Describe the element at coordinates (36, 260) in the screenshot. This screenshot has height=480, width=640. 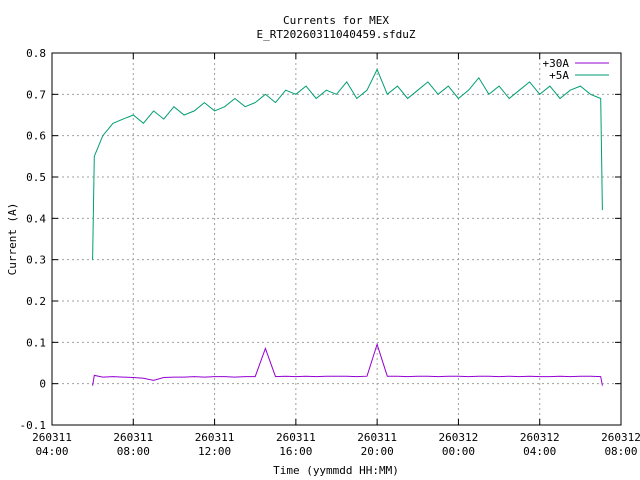
I see `y-tick-label: 0.3` at that location.